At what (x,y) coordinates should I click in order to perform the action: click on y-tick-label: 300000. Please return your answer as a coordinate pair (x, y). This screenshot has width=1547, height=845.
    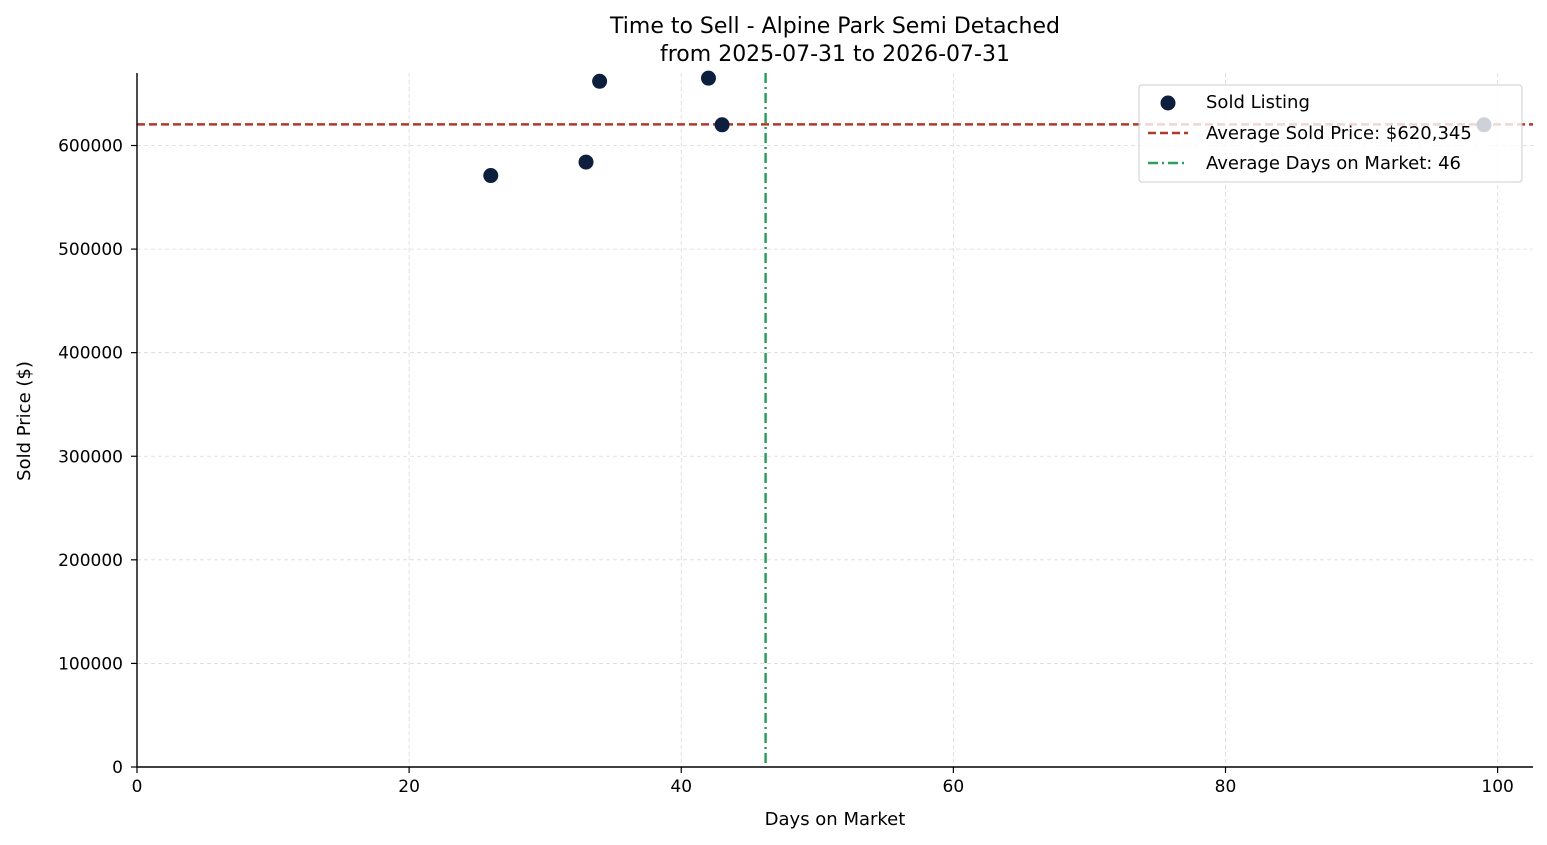
    Looking at the image, I should click on (90, 457).